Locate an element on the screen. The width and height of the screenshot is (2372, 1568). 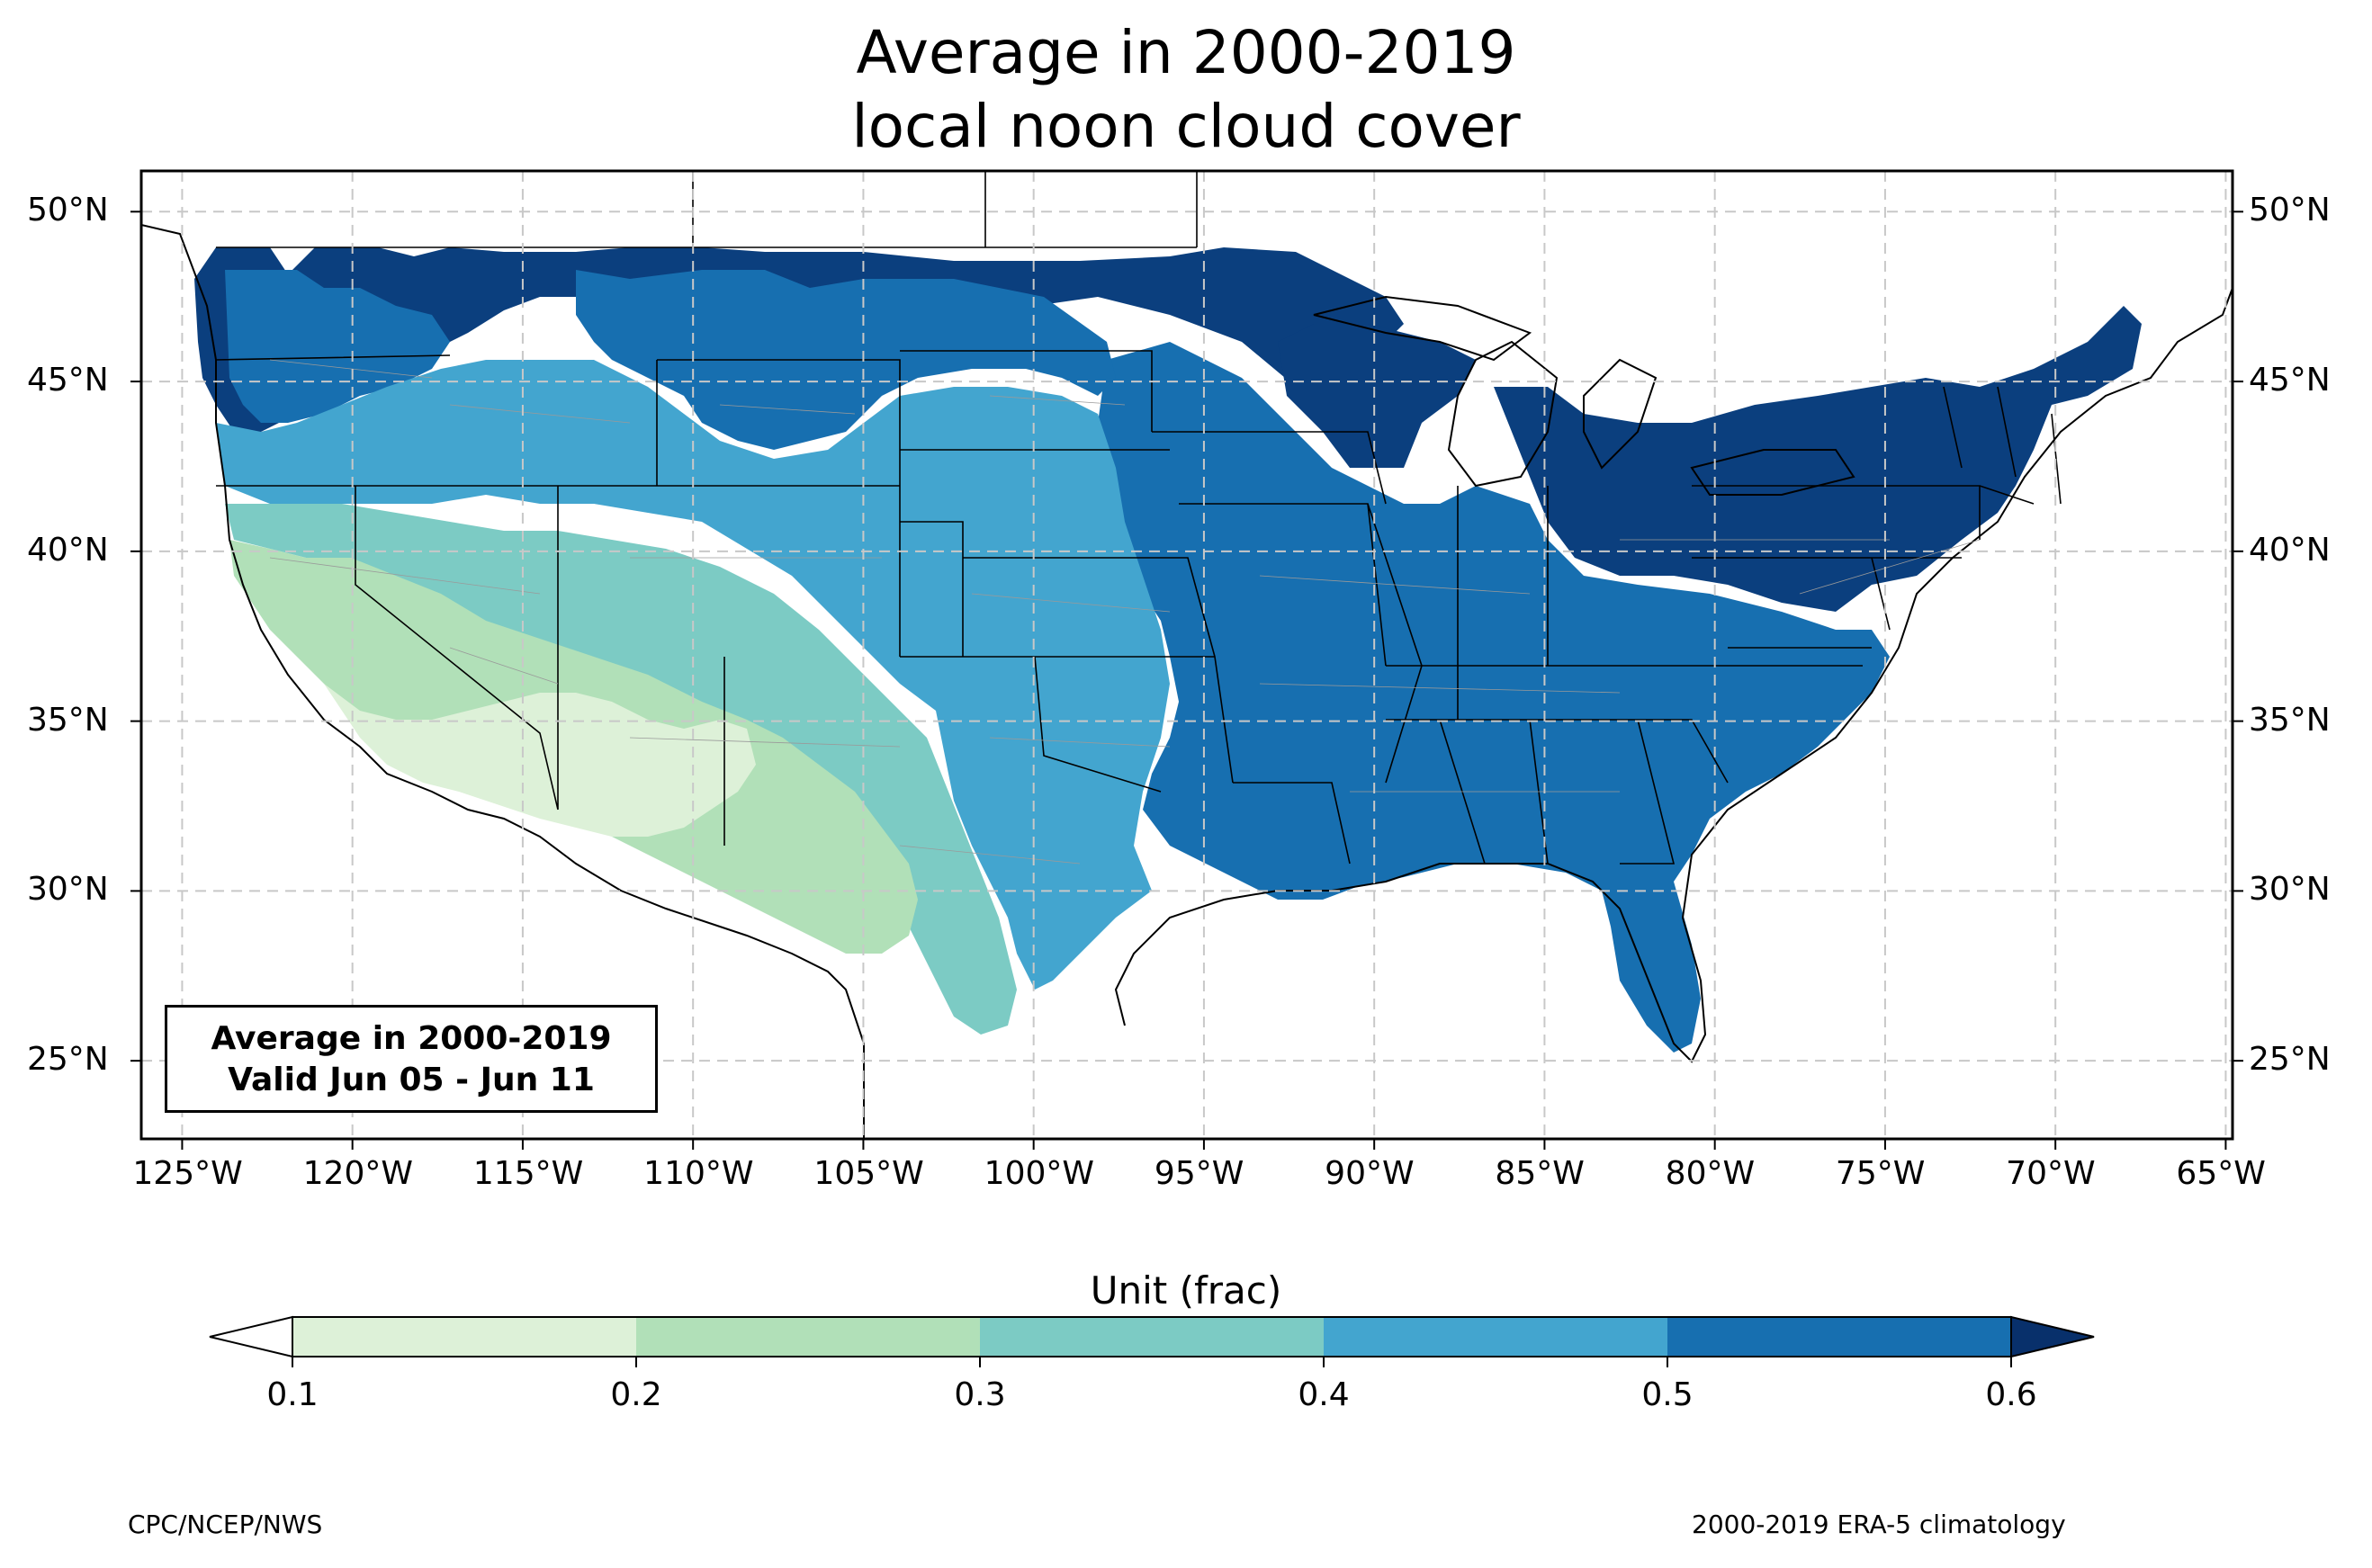
lon-tick-label: 90°W is located at coordinates (1370, 1173).